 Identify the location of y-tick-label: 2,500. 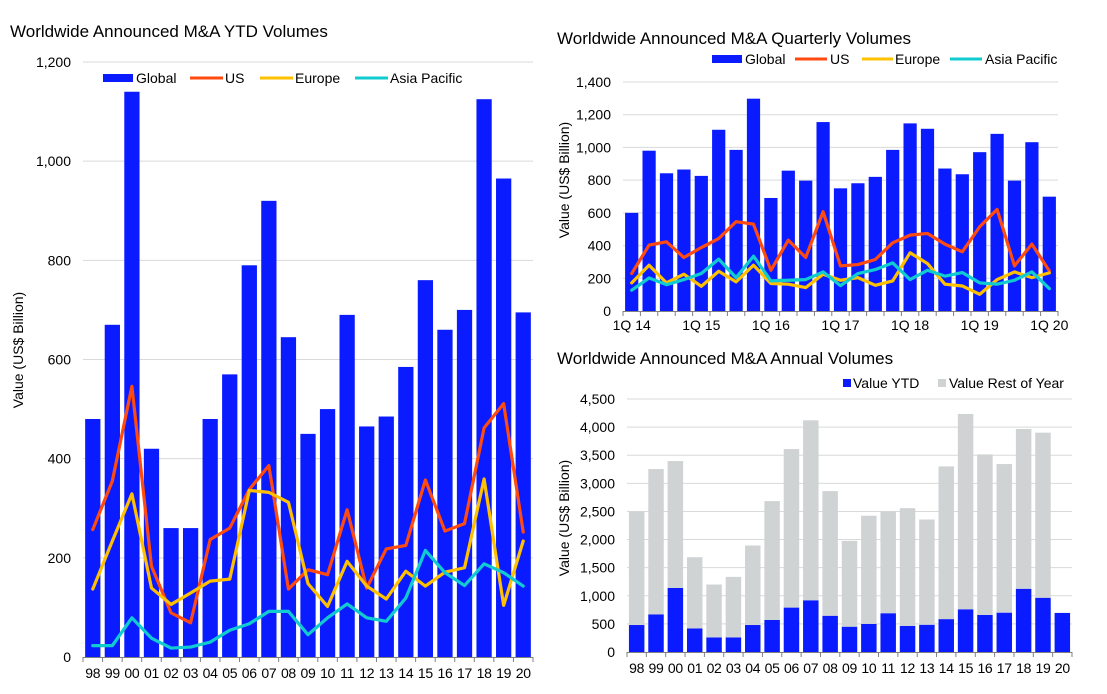
(597, 511).